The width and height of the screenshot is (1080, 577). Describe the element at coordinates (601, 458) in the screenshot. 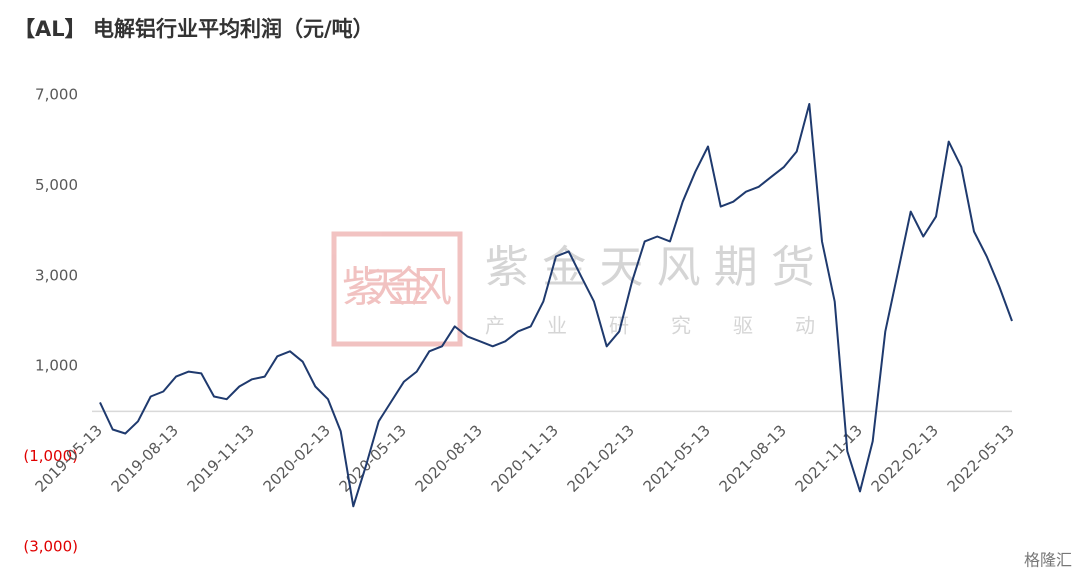

I see `x-tick-label: 2021-02-13` at that location.